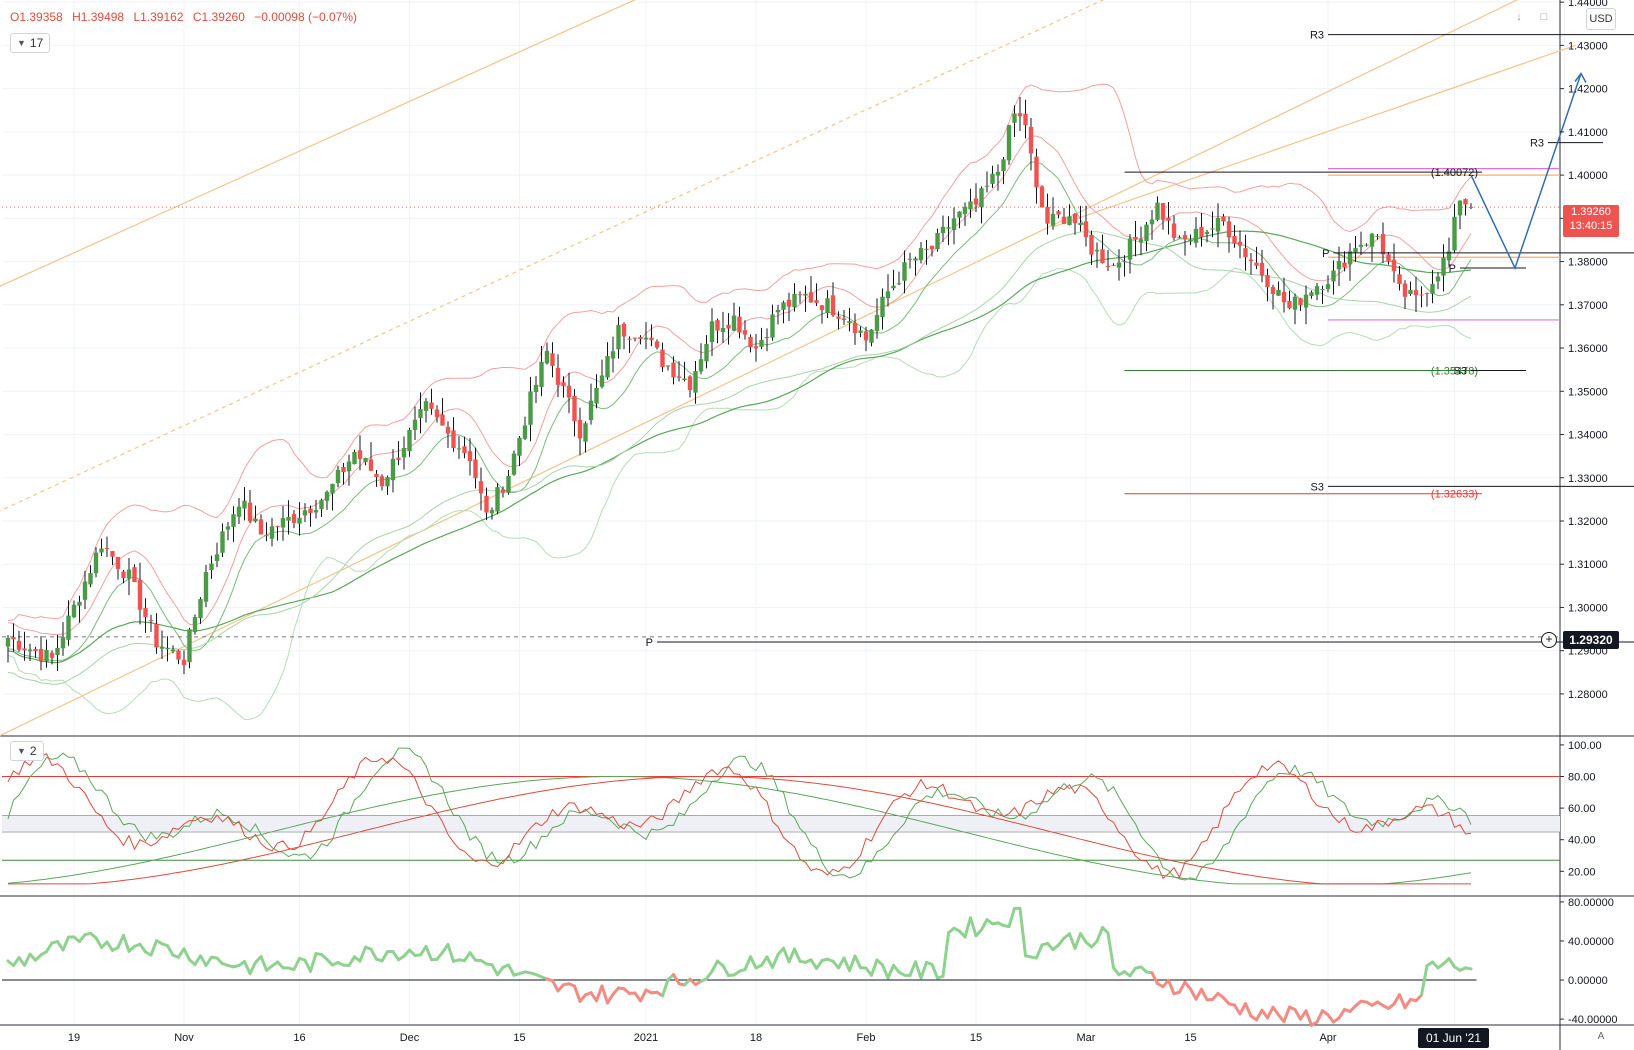 This screenshot has height=1050, width=1634. I want to click on price-tick-label: 1.28000, so click(1588, 695).